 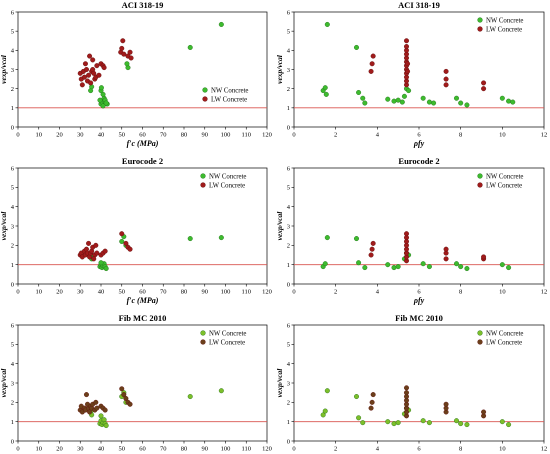 What do you see at coordinates (246, 449) in the screenshot?
I see `x-tick-label: 110` at bounding box center [246, 449].